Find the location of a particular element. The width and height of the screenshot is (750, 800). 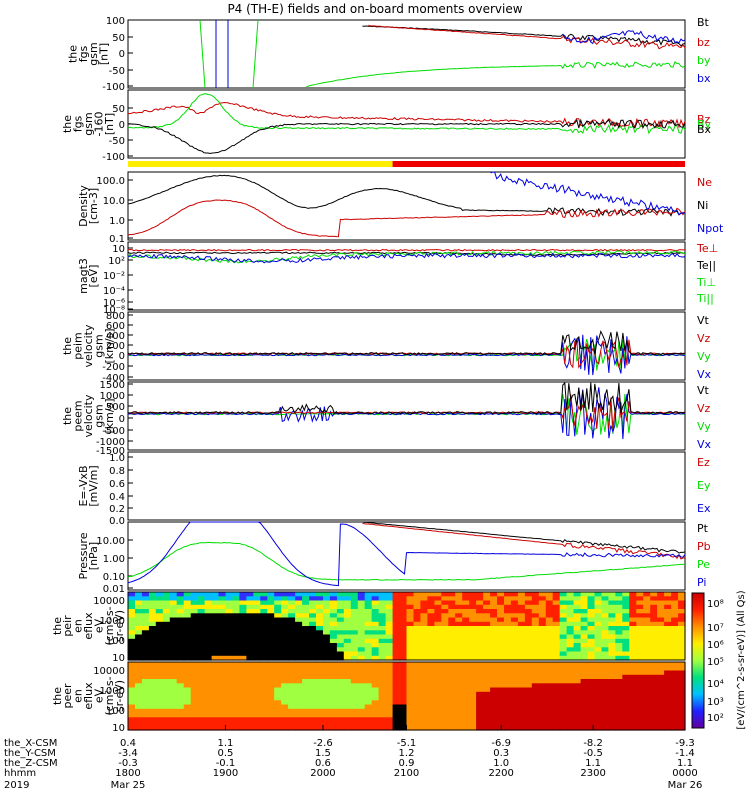

x-value: 0.3 is located at coordinates (501, 753).